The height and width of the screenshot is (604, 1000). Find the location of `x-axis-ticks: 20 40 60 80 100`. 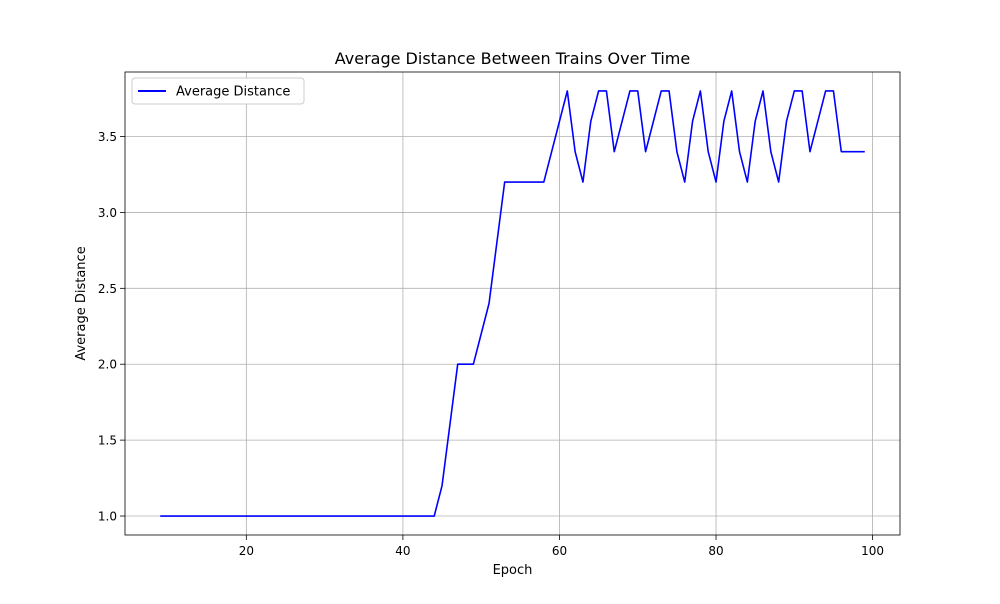

x-axis-ticks: 20 40 60 80 100 is located at coordinates (561, 546).